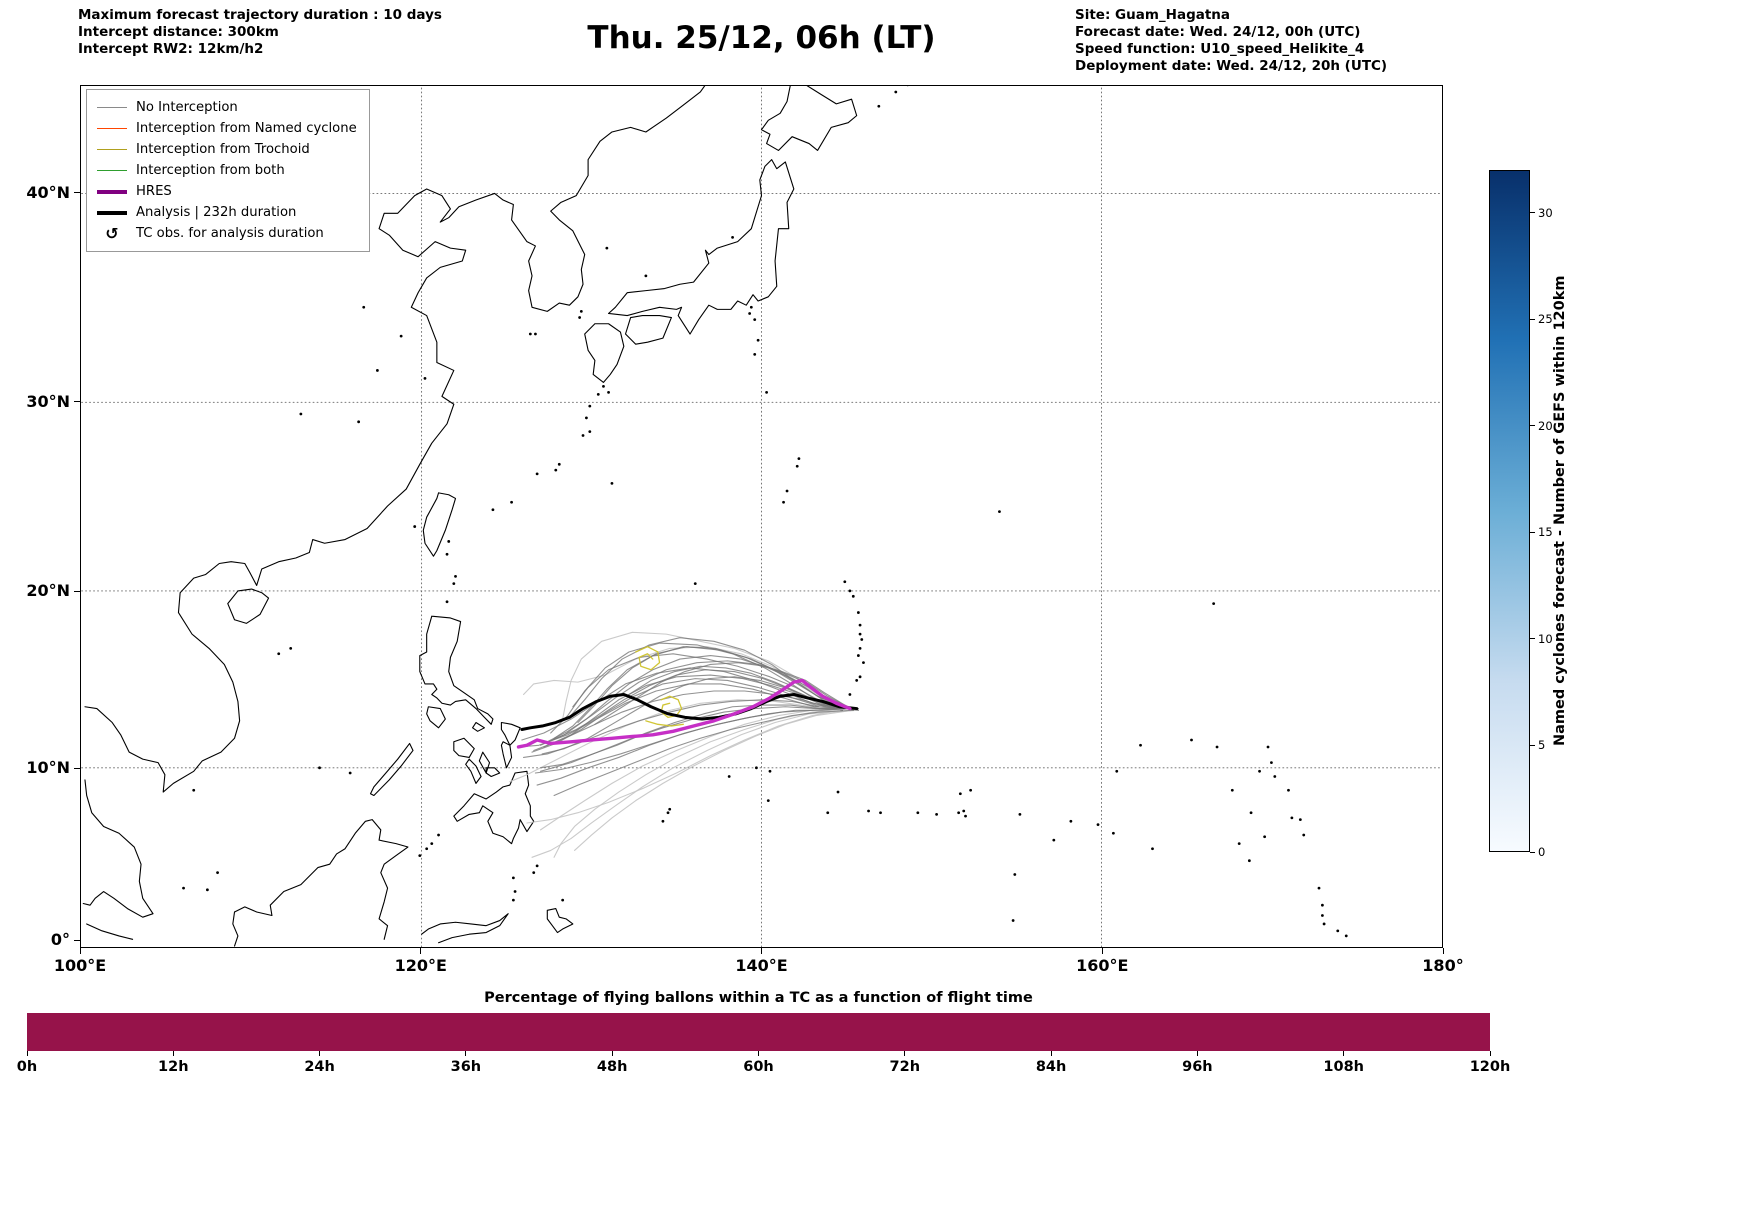 This screenshot has width=1748, height=1213. I want to click on legend-item: No Interception, so click(227, 107).